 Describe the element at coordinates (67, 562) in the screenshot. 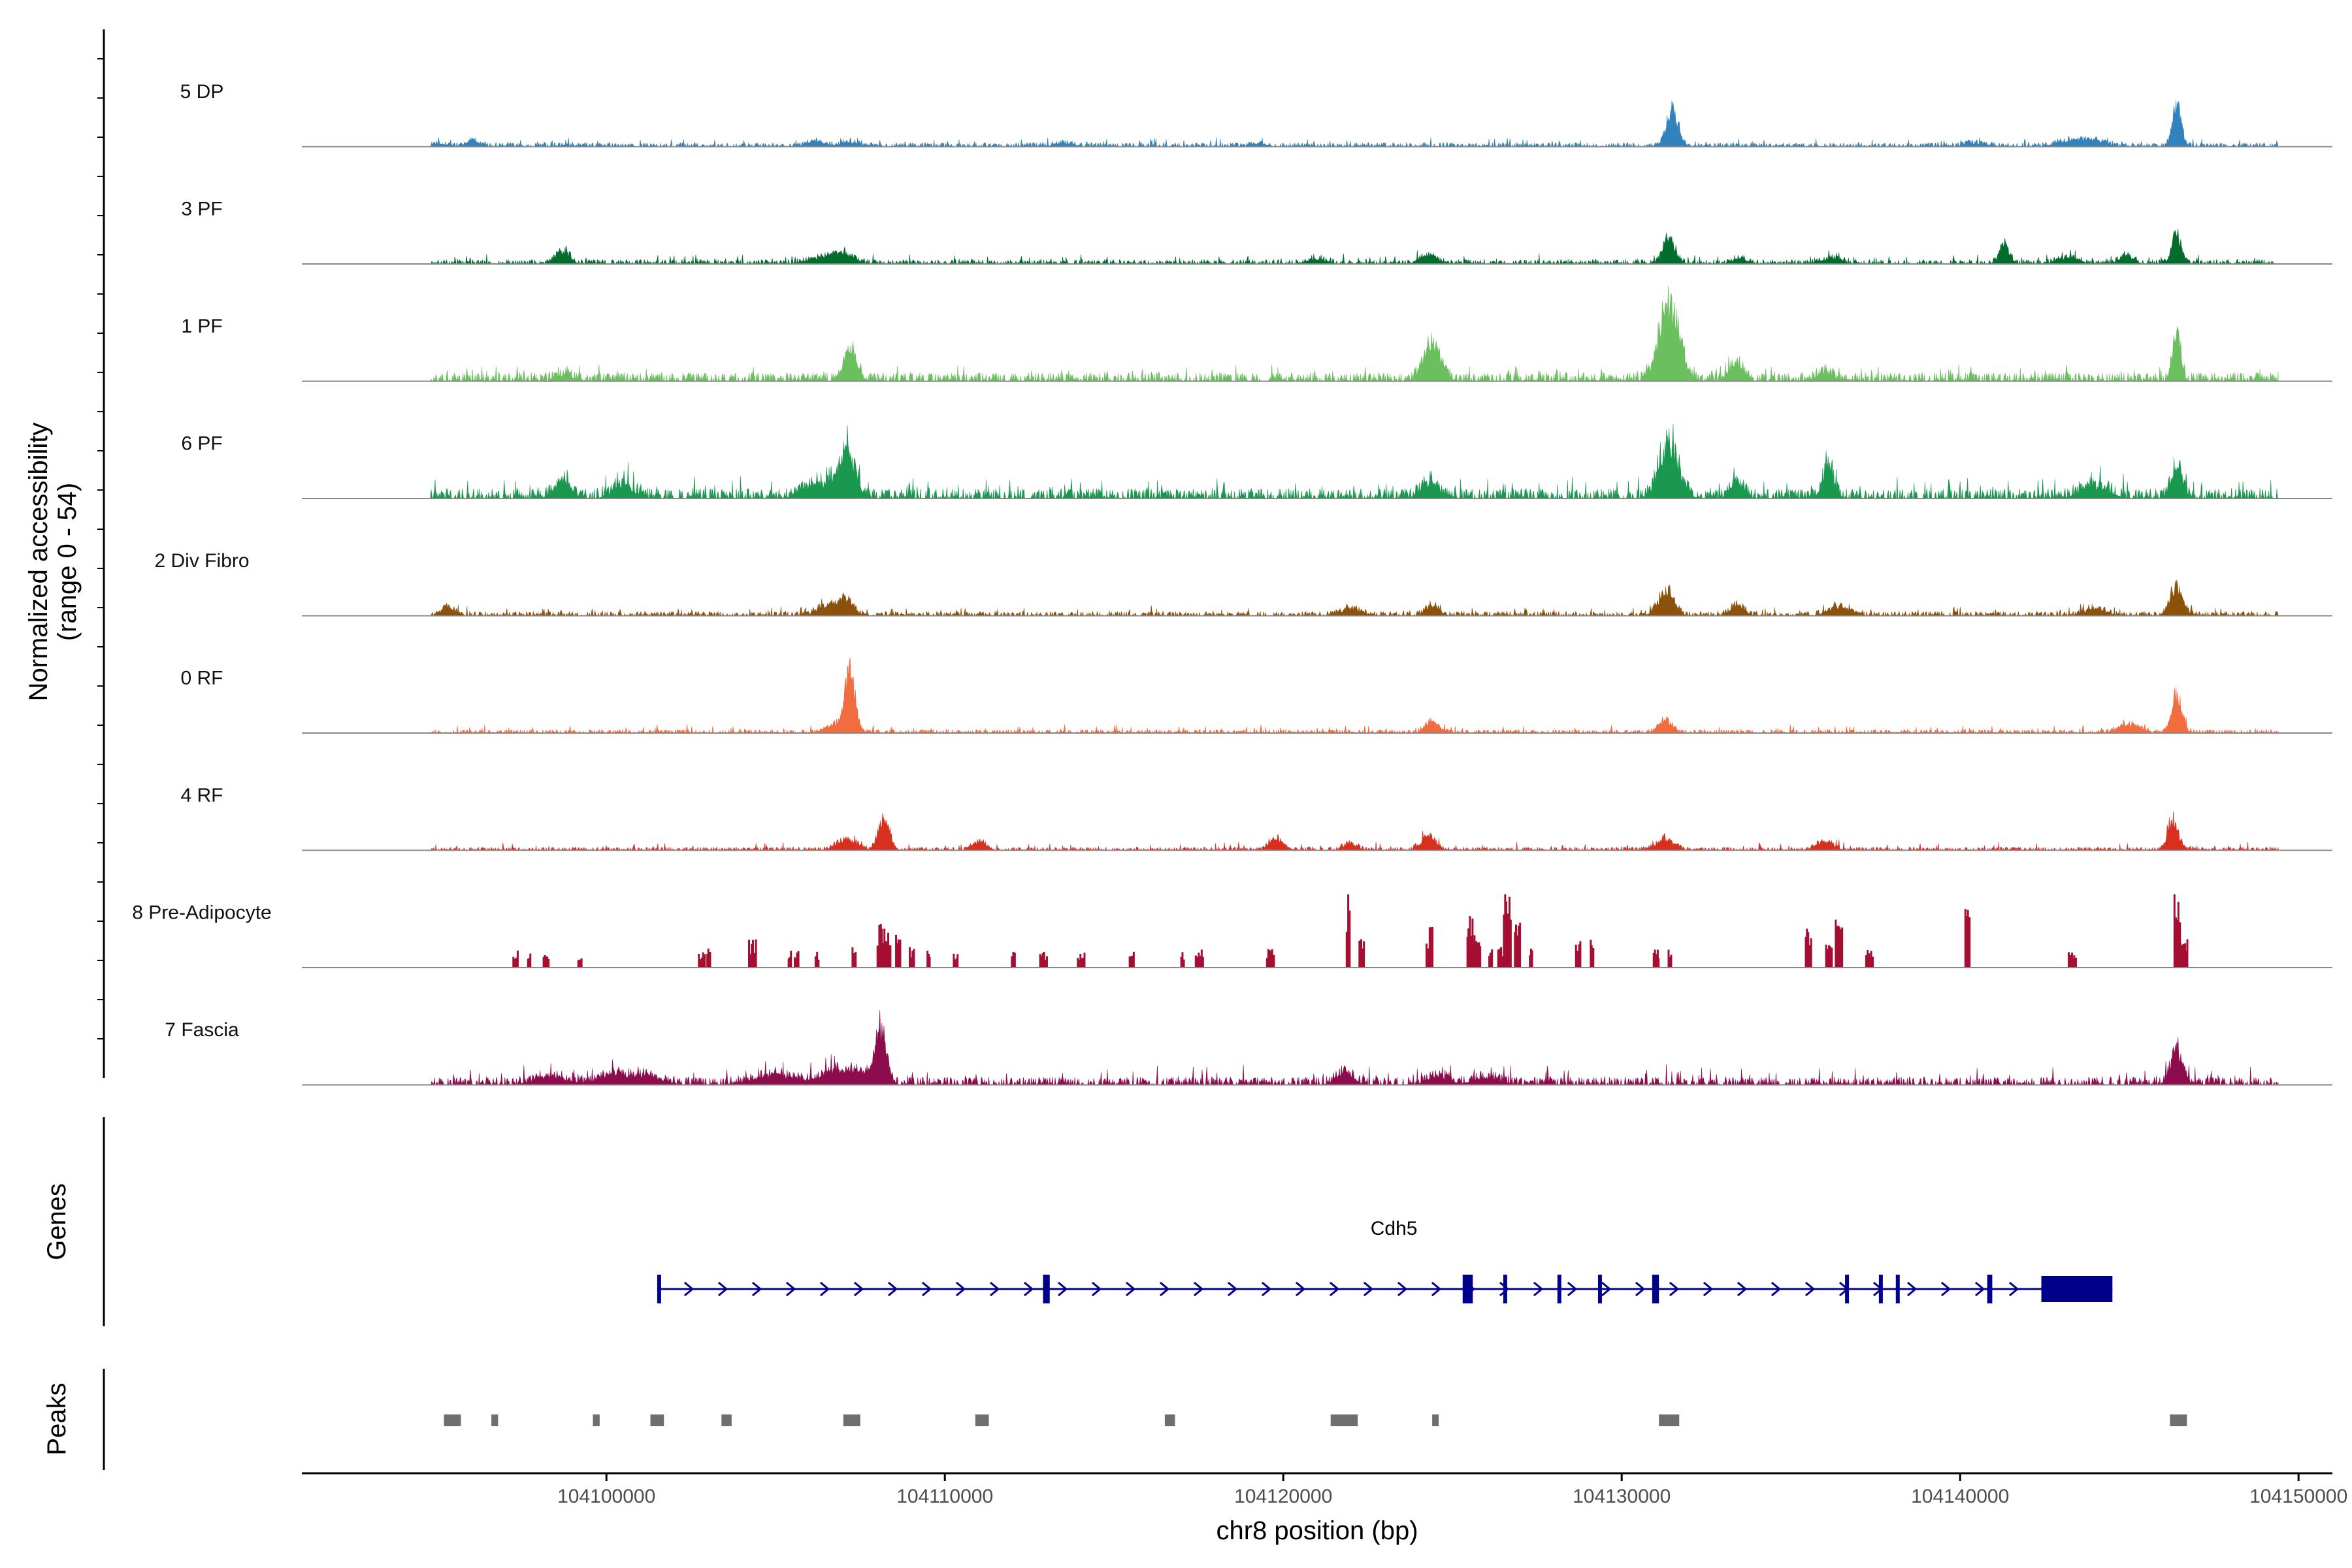

I see `y-axis-title-line2: (range 0 - 54)` at that location.